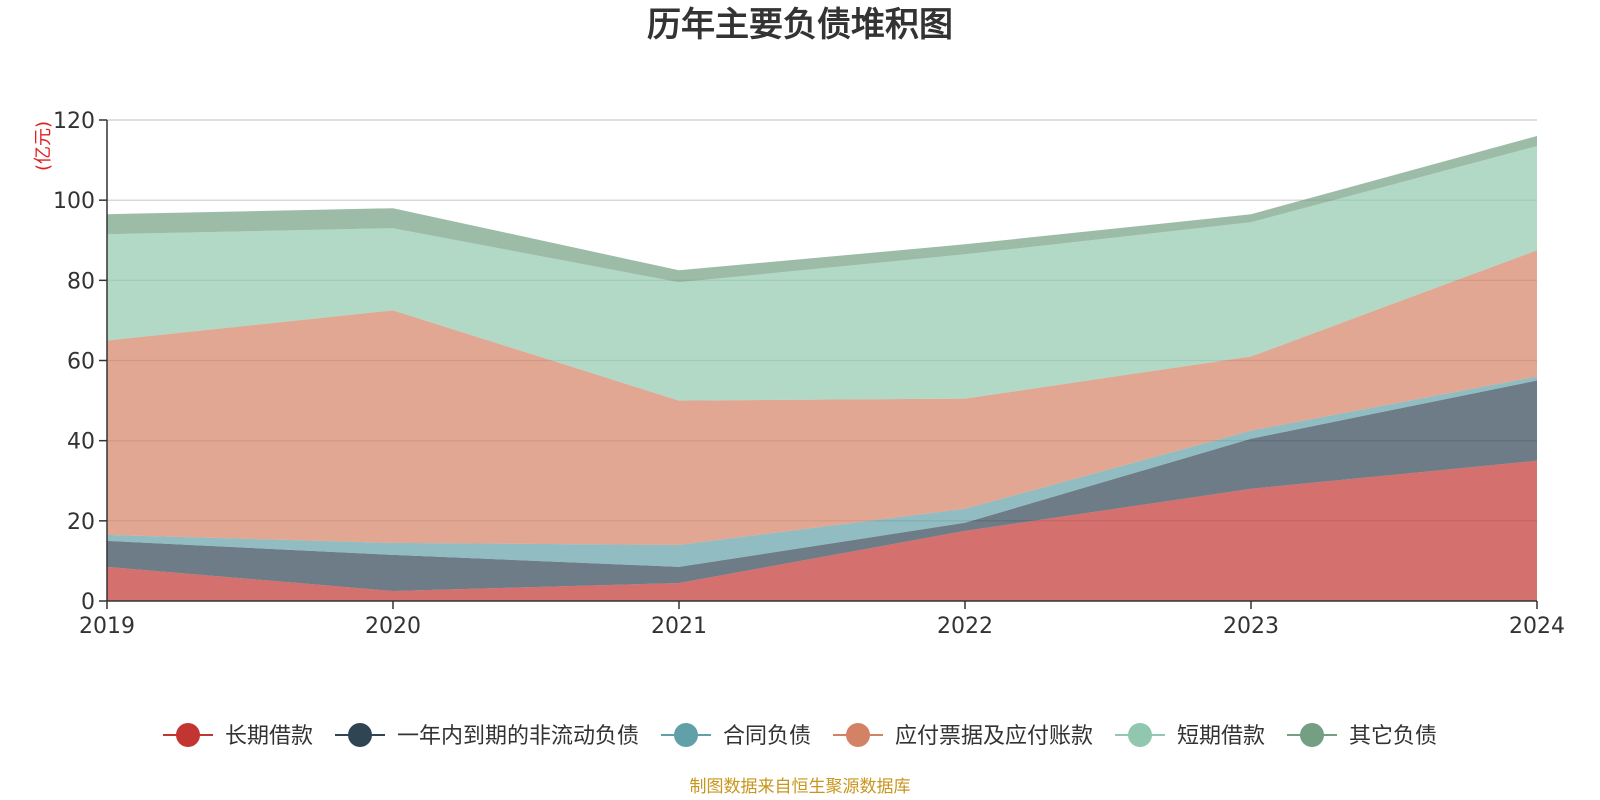 Image resolution: width=1600 pixels, height=800 pixels. What do you see at coordinates (74, 121) in the screenshot?
I see `y-tick-label: 120` at bounding box center [74, 121].